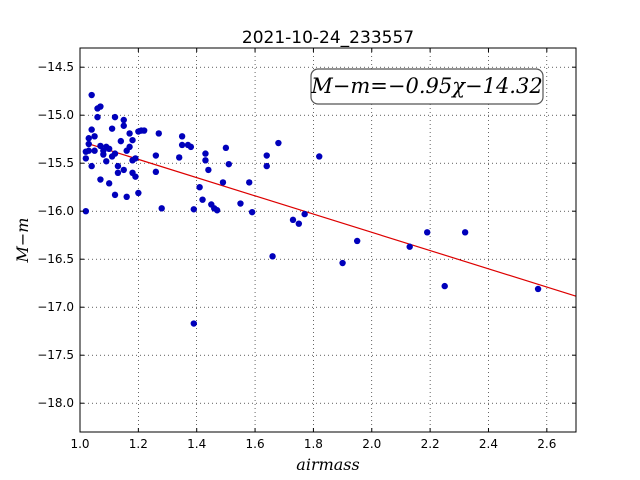 Image resolution: width=640 pixels, height=480 pixels. I want to click on fit-equation: M−m=−0.95χ−14.32, so click(426, 86).